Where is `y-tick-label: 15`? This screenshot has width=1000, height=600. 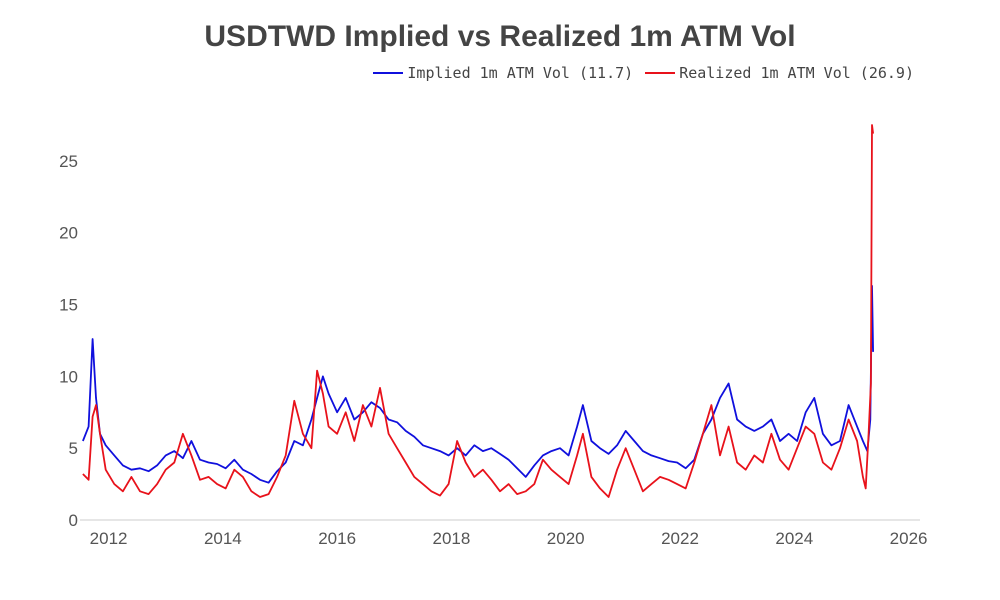 y-tick-label: 15 is located at coordinates (68, 305).